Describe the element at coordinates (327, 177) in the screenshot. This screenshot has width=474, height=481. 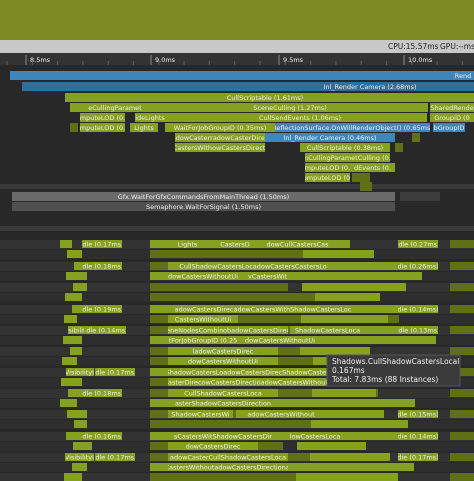
I see `timeline-bar: omputeLOD (0.` at that location.